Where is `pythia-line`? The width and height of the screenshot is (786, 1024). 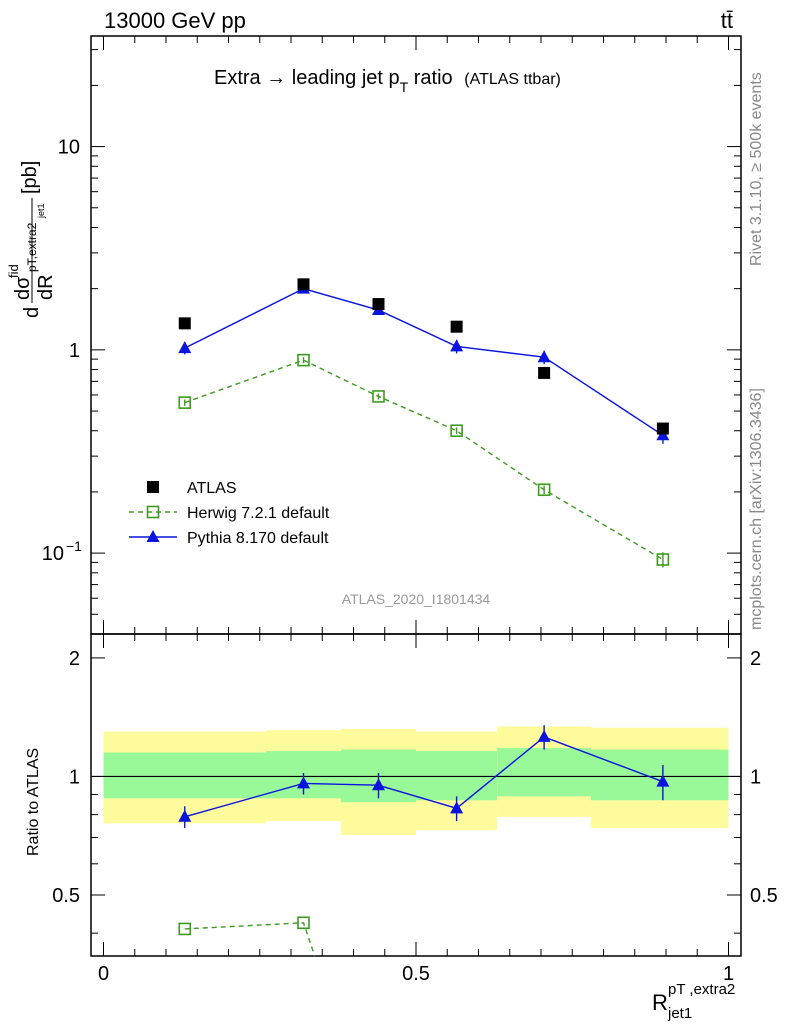
pythia-line is located at coordinates (424, 361).